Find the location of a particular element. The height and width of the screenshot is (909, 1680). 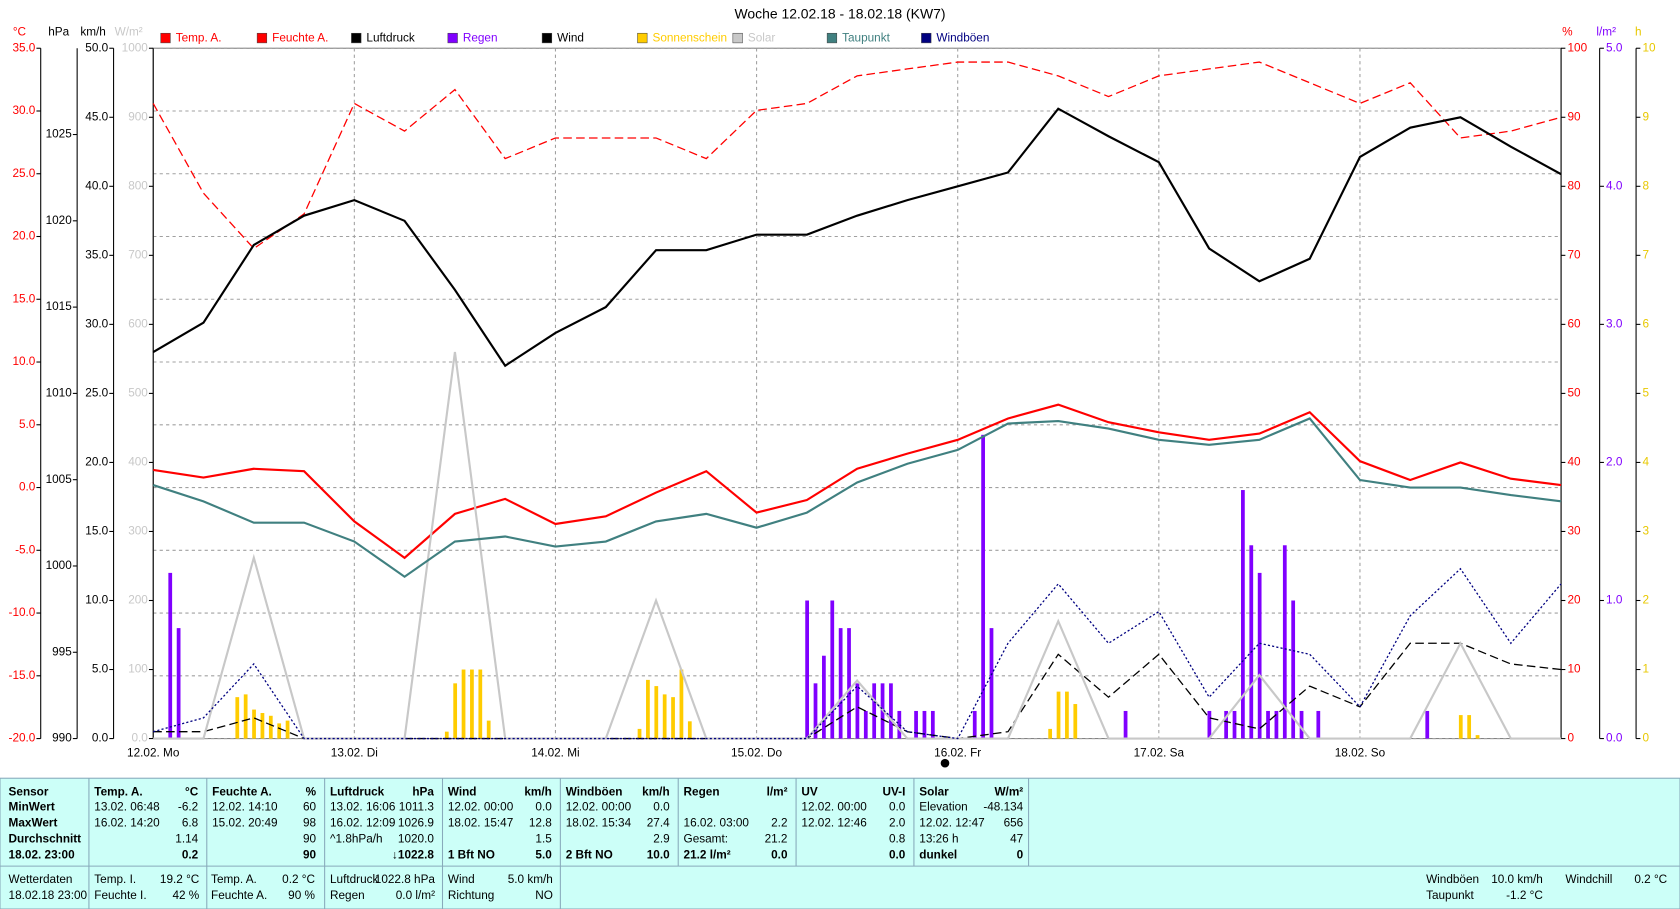

y-tick-label: 1010 is located at coordinates (59, 393).